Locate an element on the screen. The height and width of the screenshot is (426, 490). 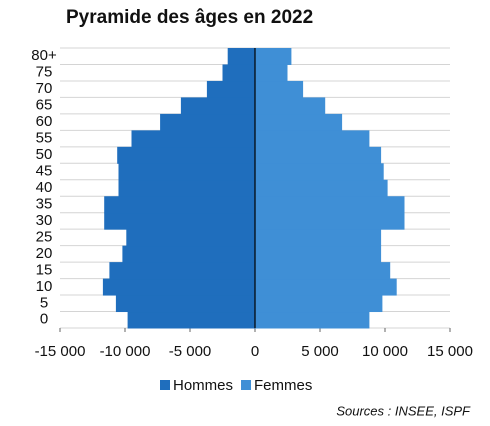
legend-label: Hommes is located at coordinates (203, 385).